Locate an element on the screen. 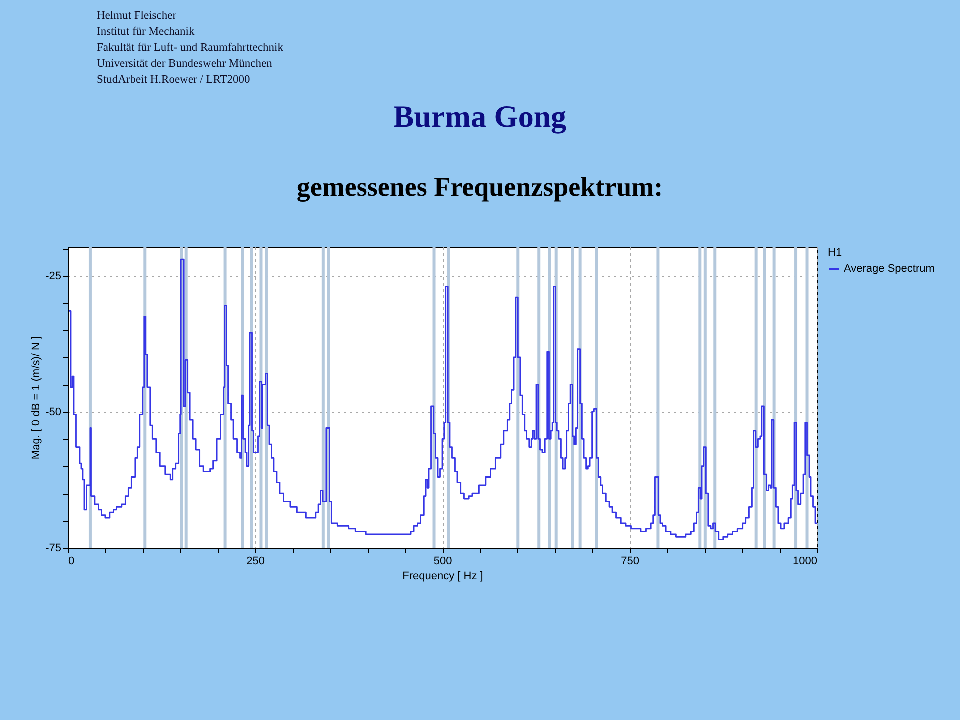  text: Helmut Fleischer is located at coordinates (137, 16).